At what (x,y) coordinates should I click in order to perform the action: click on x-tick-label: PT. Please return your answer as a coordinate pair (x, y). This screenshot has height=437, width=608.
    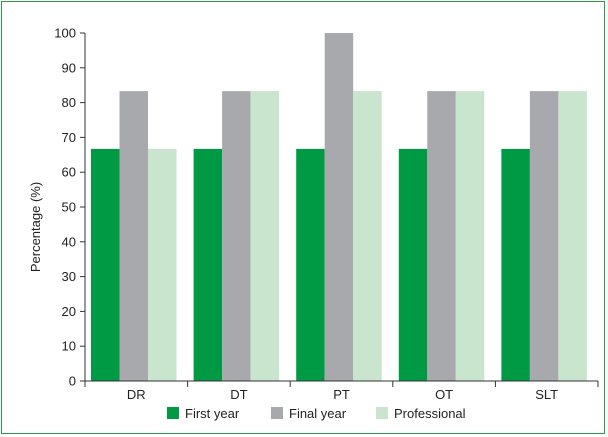
    Looking at the image, I should click on (341, 394).